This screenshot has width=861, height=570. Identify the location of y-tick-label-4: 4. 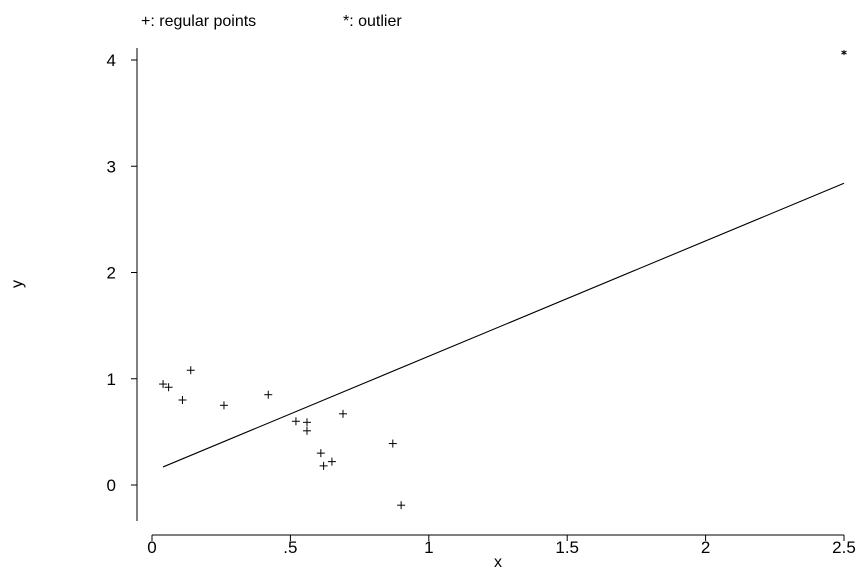
(111, 60).